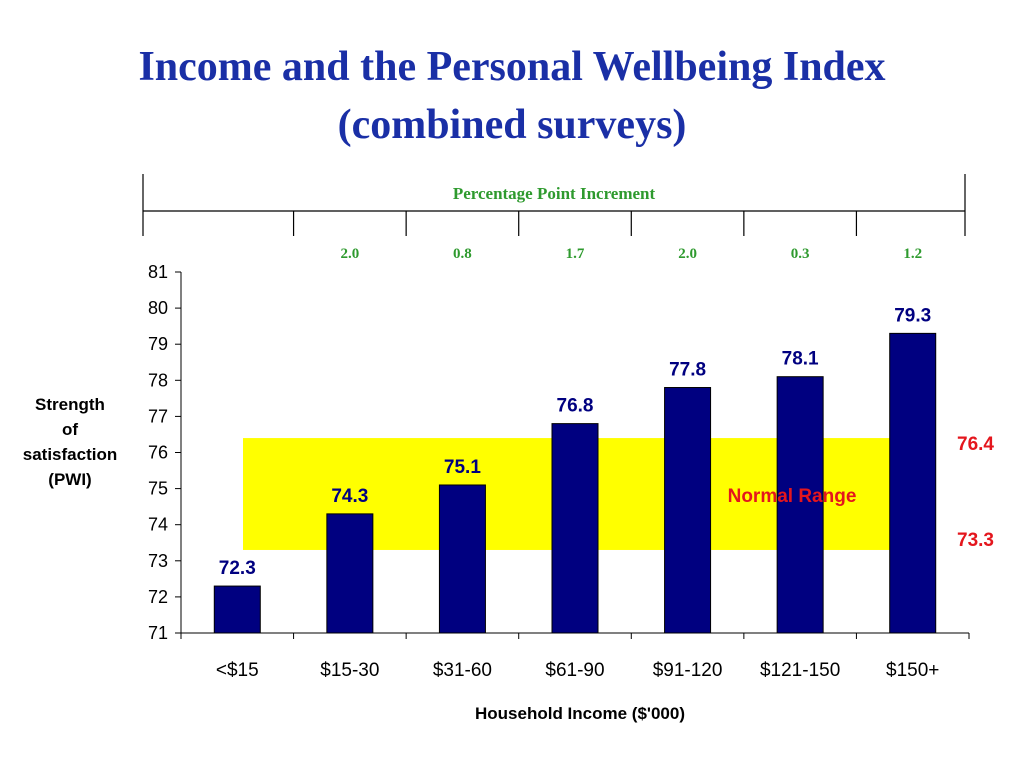  Describe the element at coordinates (158, 272) in the screenshot. I see `y-tick-label: 81` at that location.